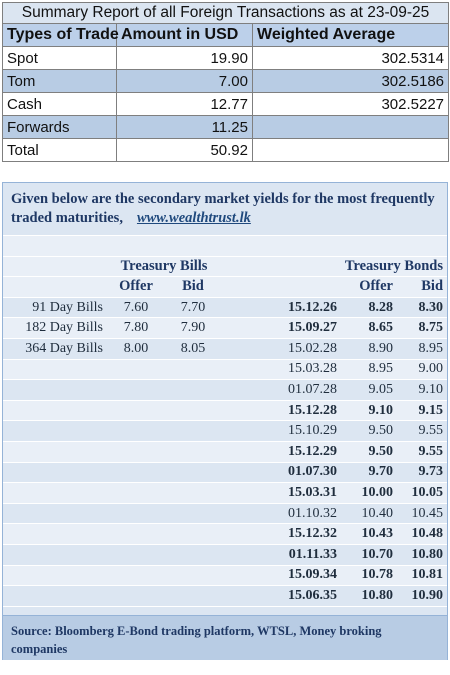 This screenshot has width=450, height=675. Describe the element at coordinates (369, 348) in the screenshot. I see `bond-offer: 8.90` at that location.